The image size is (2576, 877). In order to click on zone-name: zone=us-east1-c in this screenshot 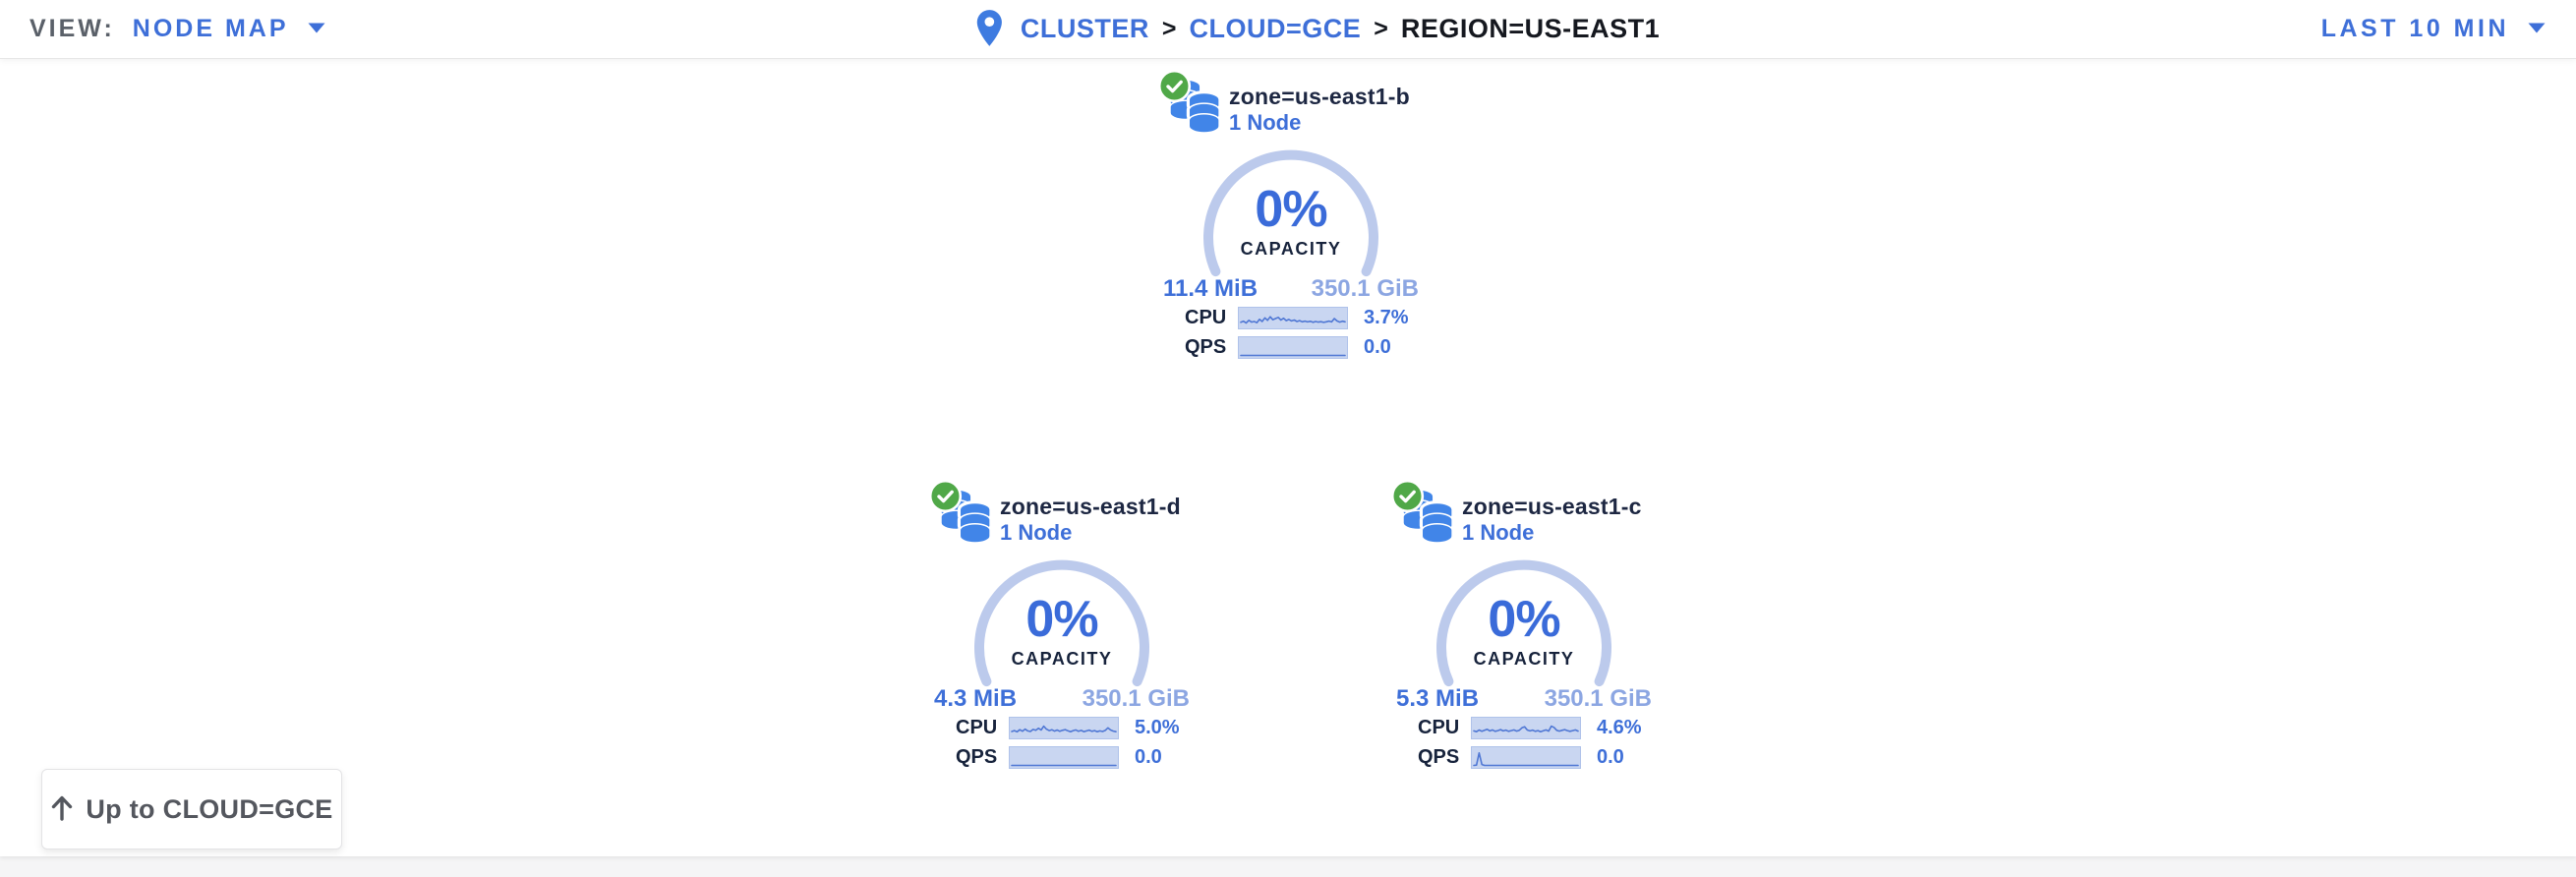, I will do `click(1552, 506)`.